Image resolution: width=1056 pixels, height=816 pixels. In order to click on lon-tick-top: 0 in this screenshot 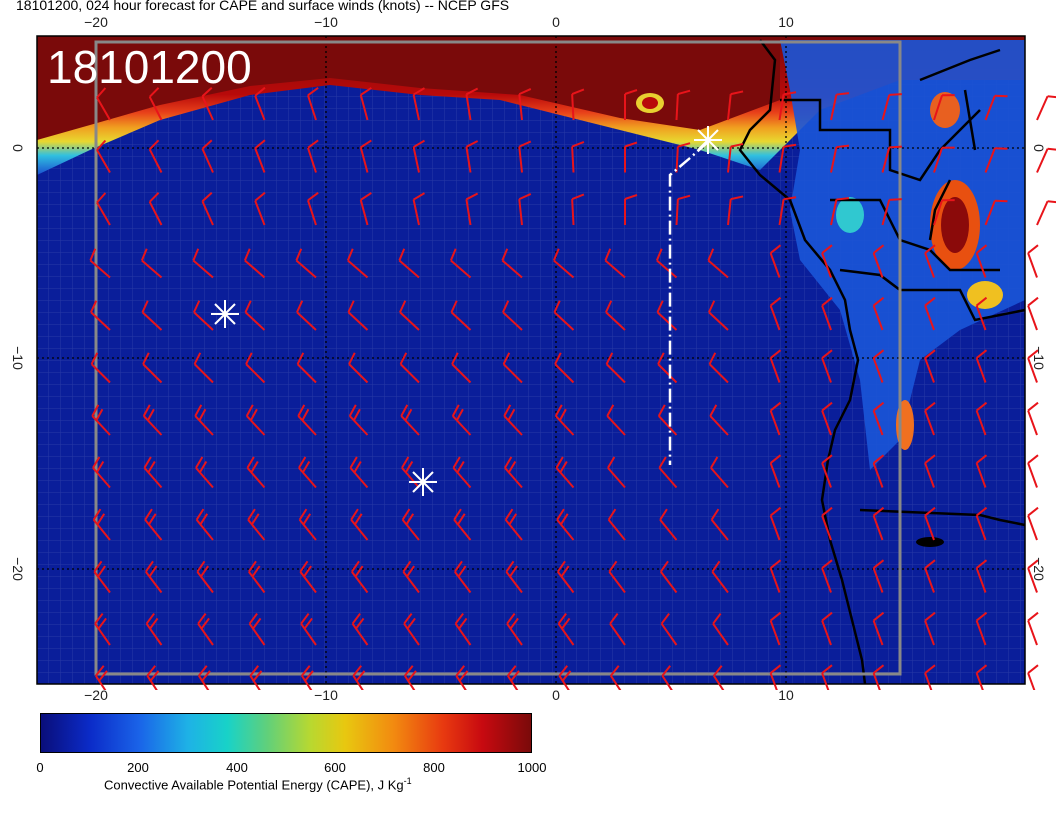, I will do `click(556, 22)`.